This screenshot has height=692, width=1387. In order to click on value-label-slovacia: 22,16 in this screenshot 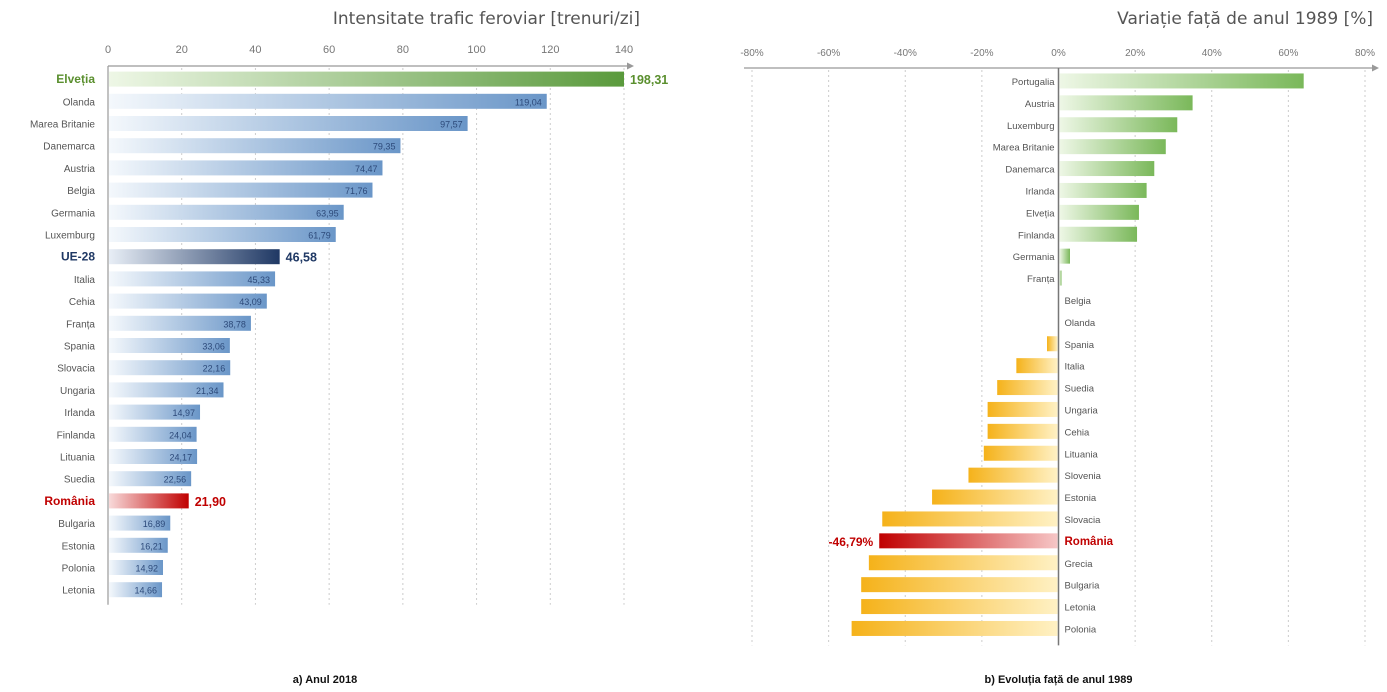, I will do `click(214, 369)`.